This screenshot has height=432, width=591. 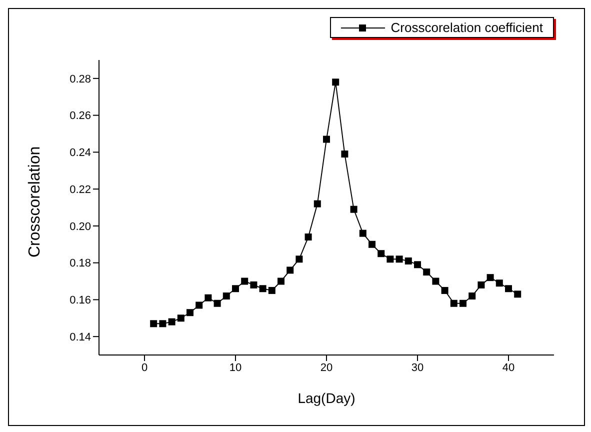 What do you see at coordinates (326, 368) in the screenshot?
I see `x-tick-label: 20` at bounding box center [326, 368].